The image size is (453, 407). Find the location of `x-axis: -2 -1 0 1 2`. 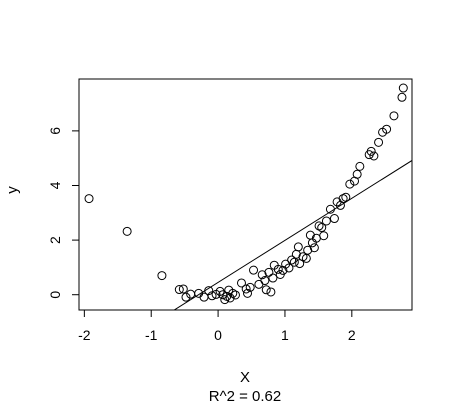

x-axis: -2 -1 0 1 2 is located at coordinates (217, 326).